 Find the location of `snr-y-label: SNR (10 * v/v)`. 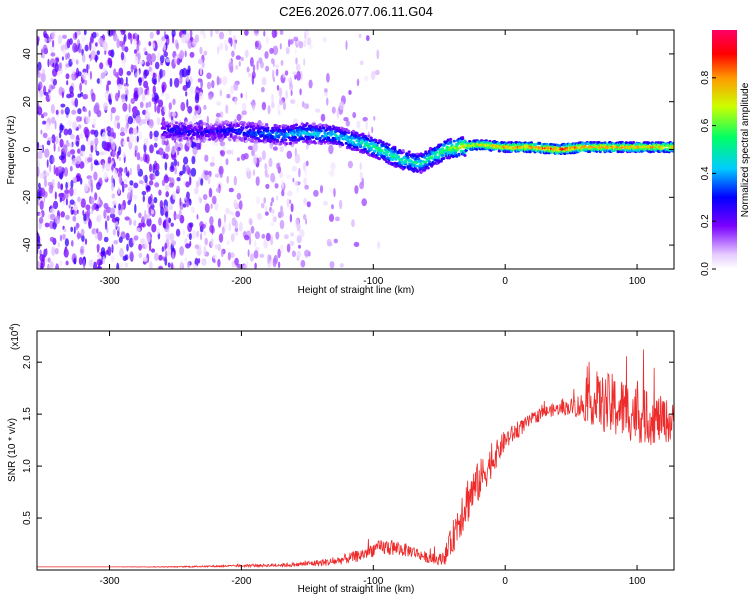

snr-y-label: SNR (10 * v/v) is located at coordinates (12, 450).